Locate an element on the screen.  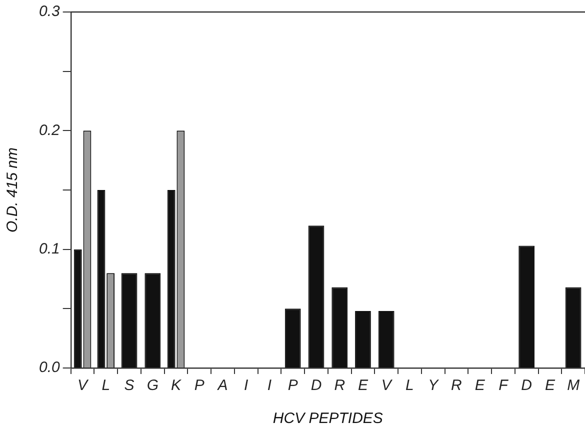
x-tick-label: S is located at coordinates (129, 385).